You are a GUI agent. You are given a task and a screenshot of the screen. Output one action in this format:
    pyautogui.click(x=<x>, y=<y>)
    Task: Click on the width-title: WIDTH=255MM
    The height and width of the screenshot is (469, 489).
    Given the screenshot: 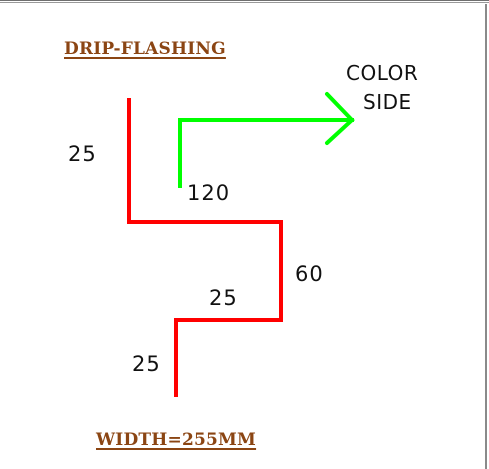 What is the action you would take?
    pyautogui.click(x=176, y=440)
    